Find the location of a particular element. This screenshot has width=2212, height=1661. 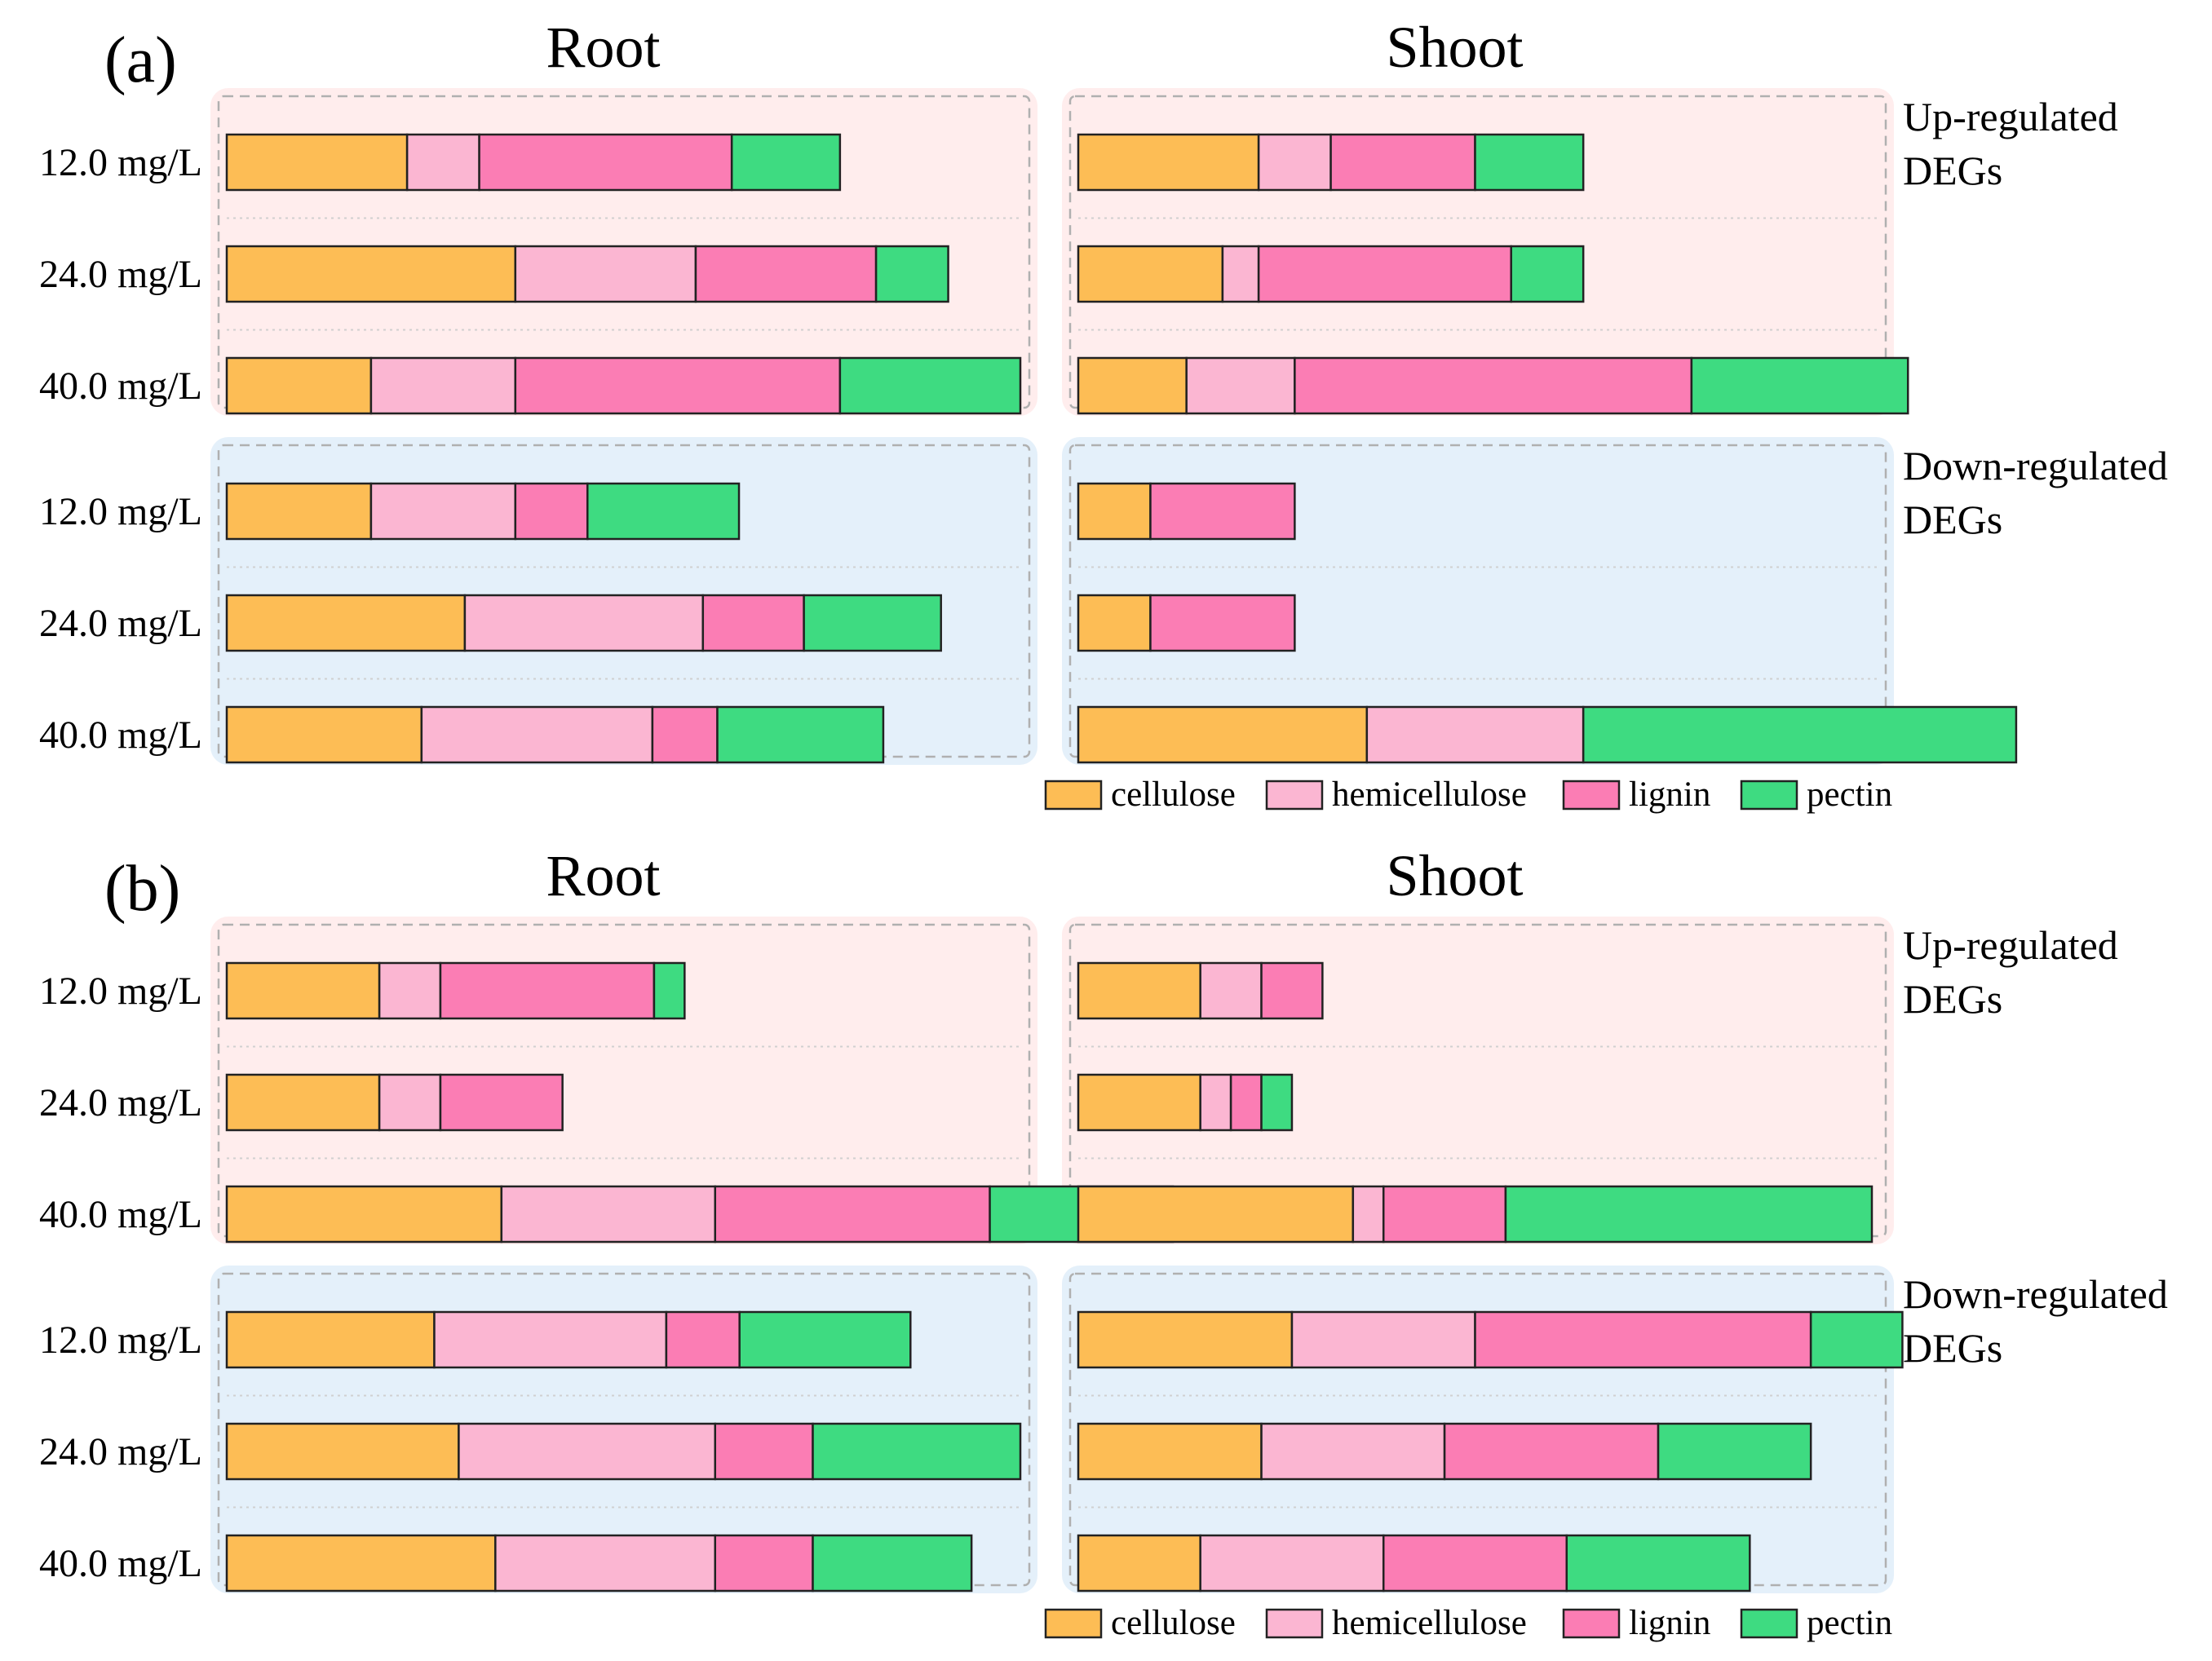

legend-label-lignin: lignin is located at coordinates (1669, 794).